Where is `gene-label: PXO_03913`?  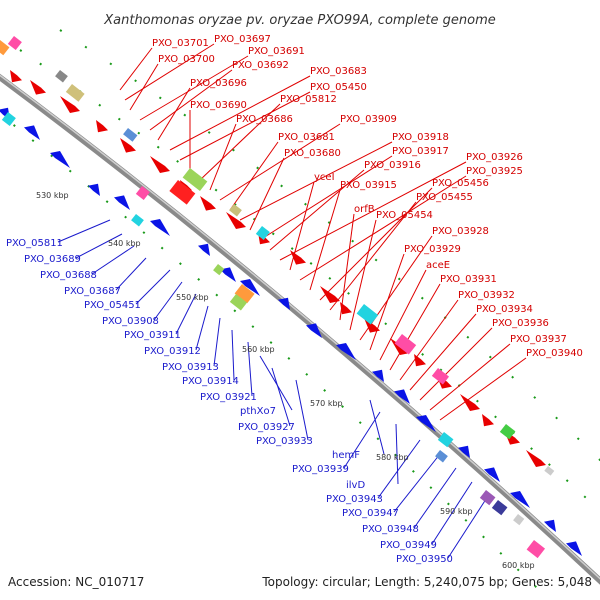
gene-label: PXO_03913 is located at coordinates (190, 367).